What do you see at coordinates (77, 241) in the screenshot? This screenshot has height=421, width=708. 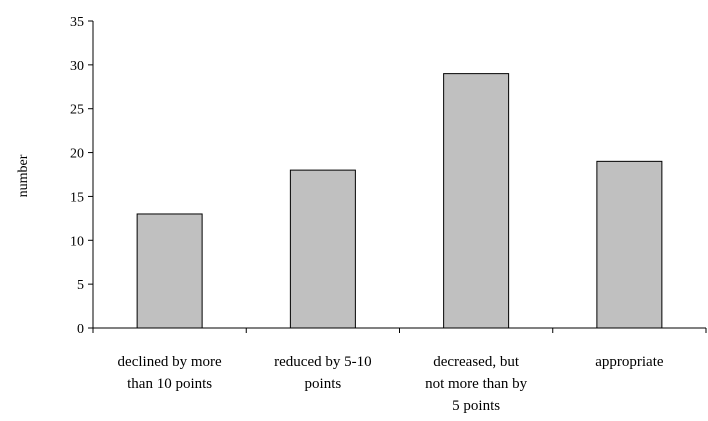 I see `y-tick-label: 10` at bounding box center [77, 241].